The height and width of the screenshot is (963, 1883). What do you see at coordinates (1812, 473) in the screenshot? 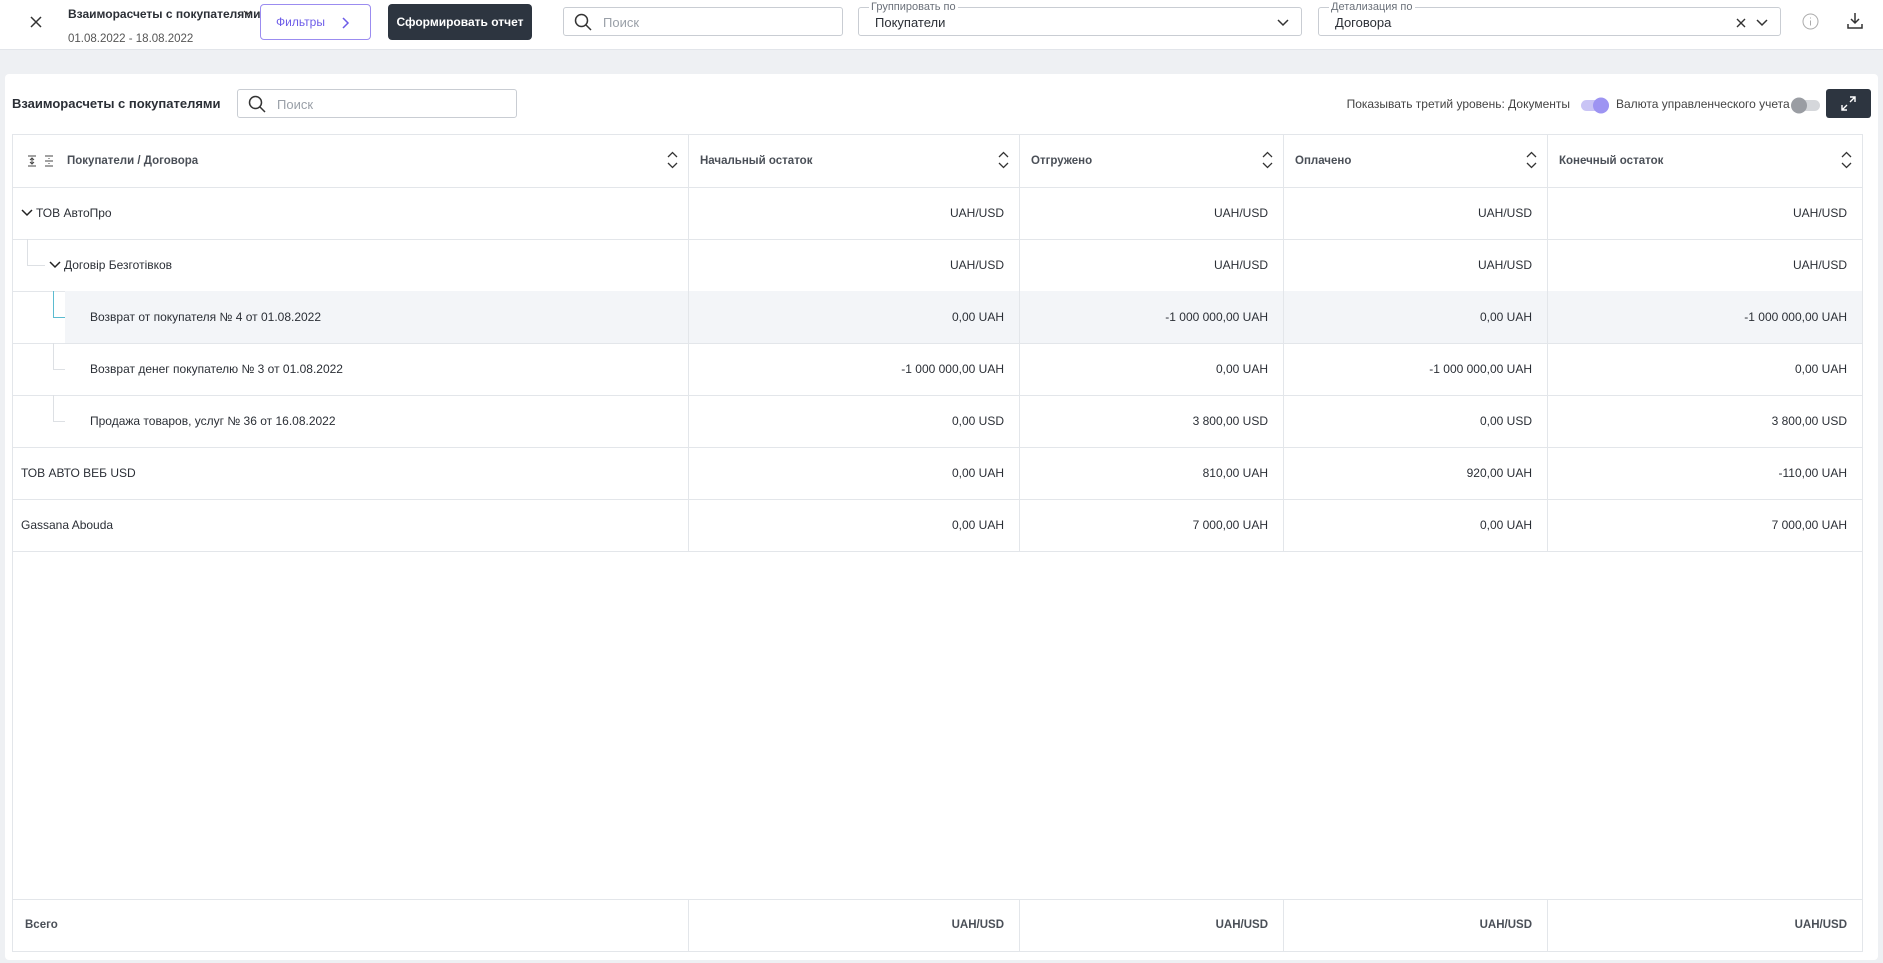
I see `cell-value: -110,00 UAH` at bounding box center [1812, 473].